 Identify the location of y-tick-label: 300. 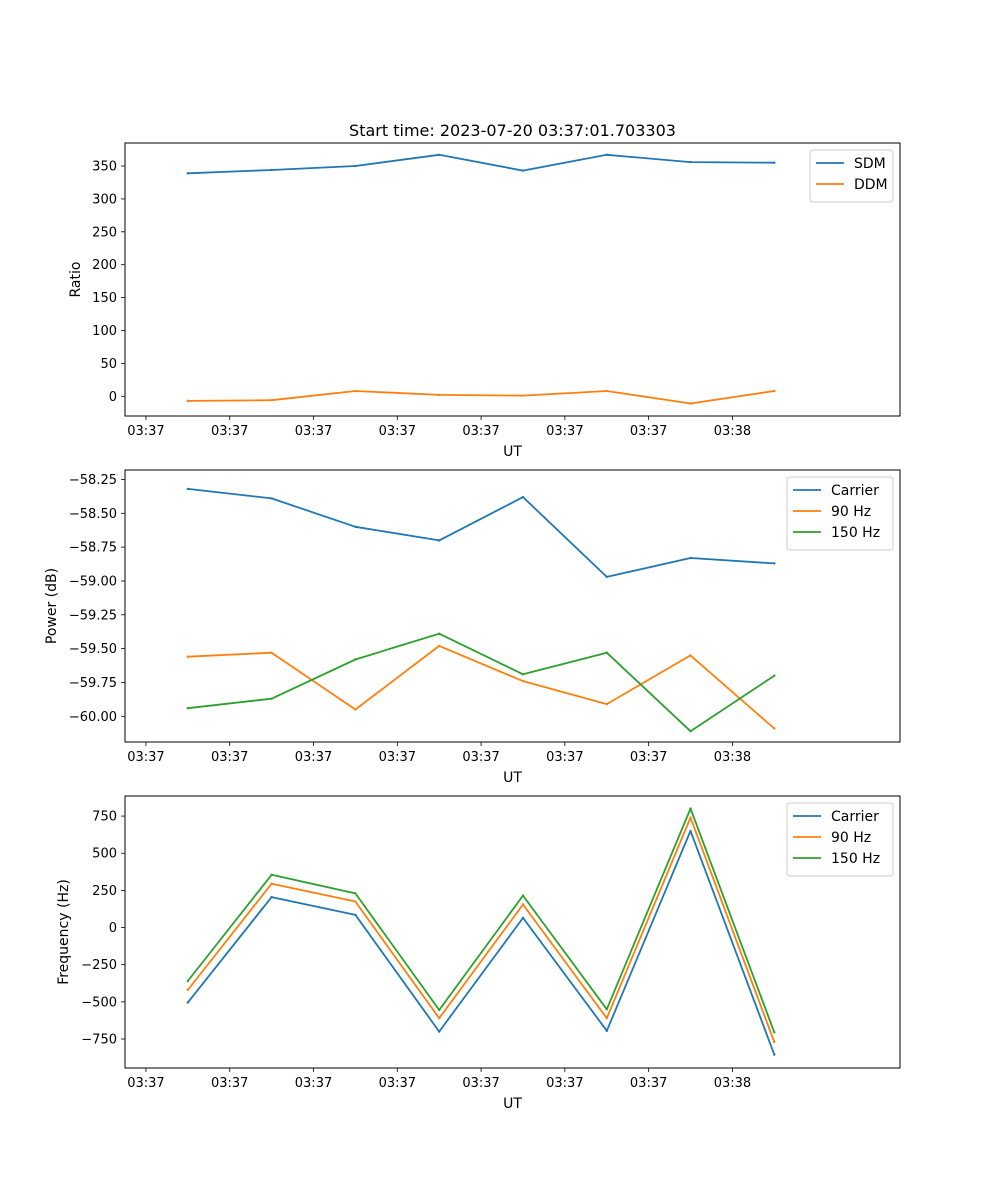
(104, 199).